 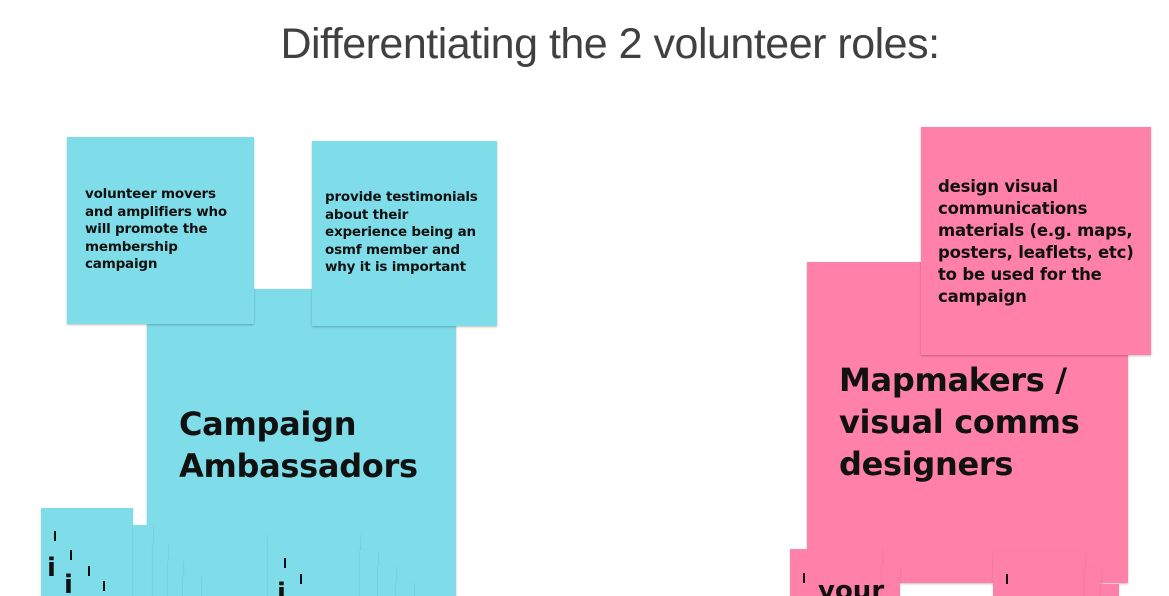 What do you see at coordinates (851, 586) in the screenshot?
I see `fragment-text-your: your` at bounding box center [851, 586].